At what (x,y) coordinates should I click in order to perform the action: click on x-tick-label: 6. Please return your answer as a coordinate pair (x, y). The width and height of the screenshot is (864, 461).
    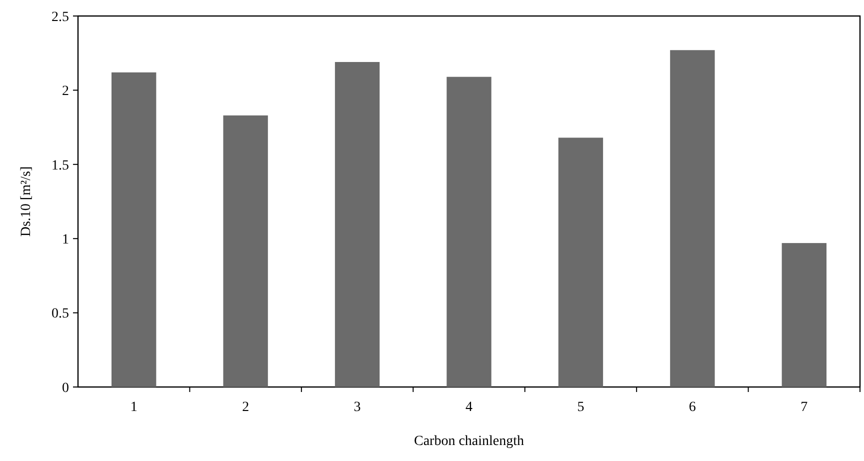
    Looking at the image, I should click on (692, 407).